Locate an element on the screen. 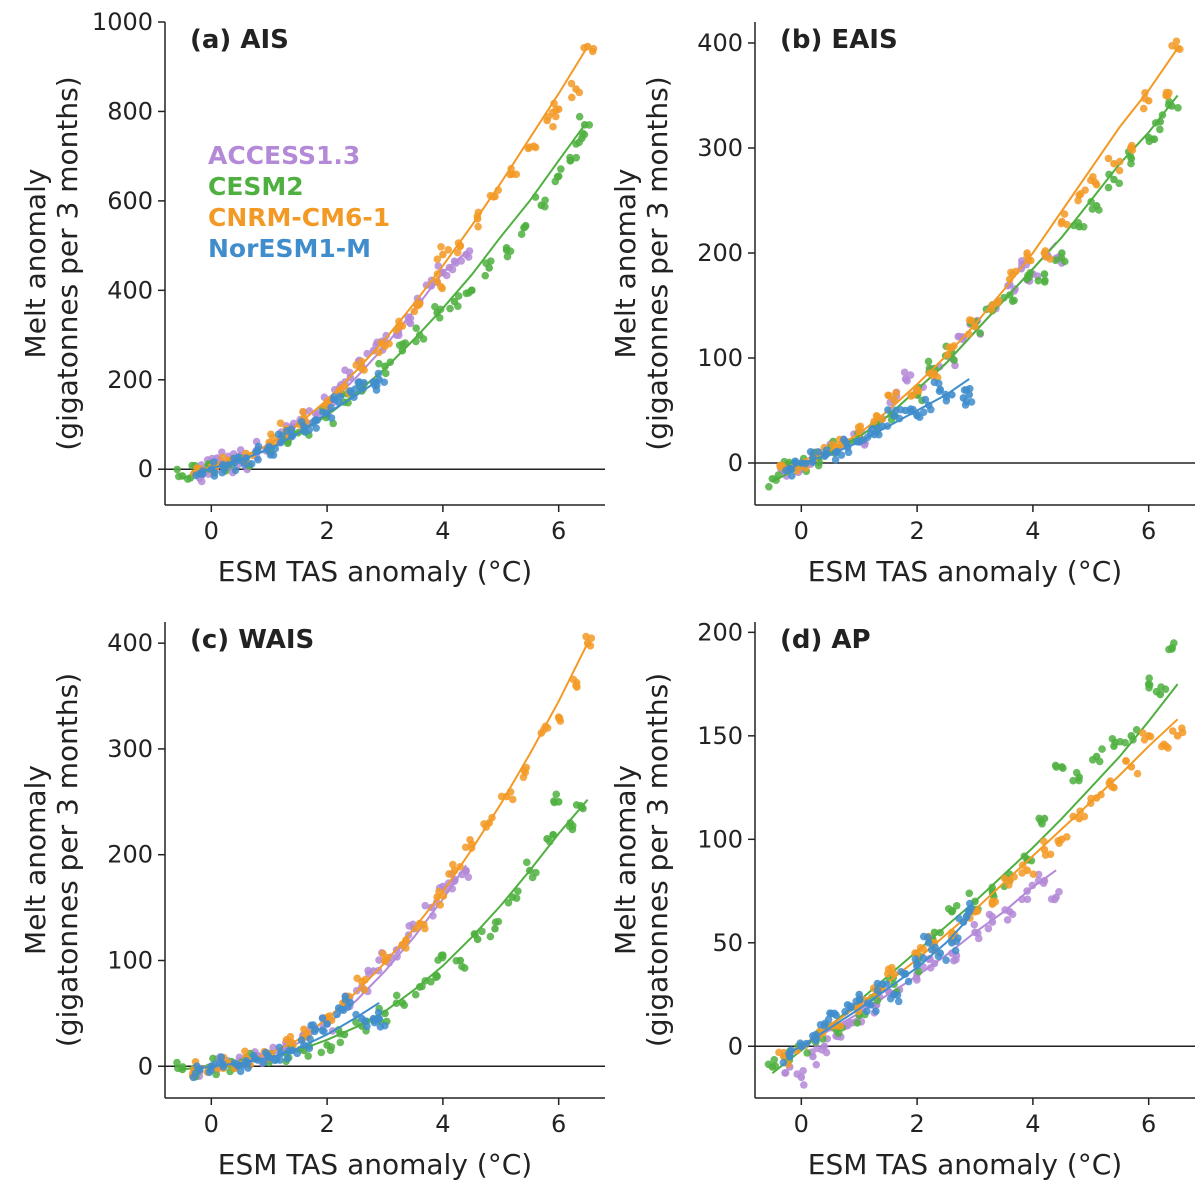 The height and width of the screenshot is (1186, 1200). y-tick-label: 100 is located at coordinates (720, 839).